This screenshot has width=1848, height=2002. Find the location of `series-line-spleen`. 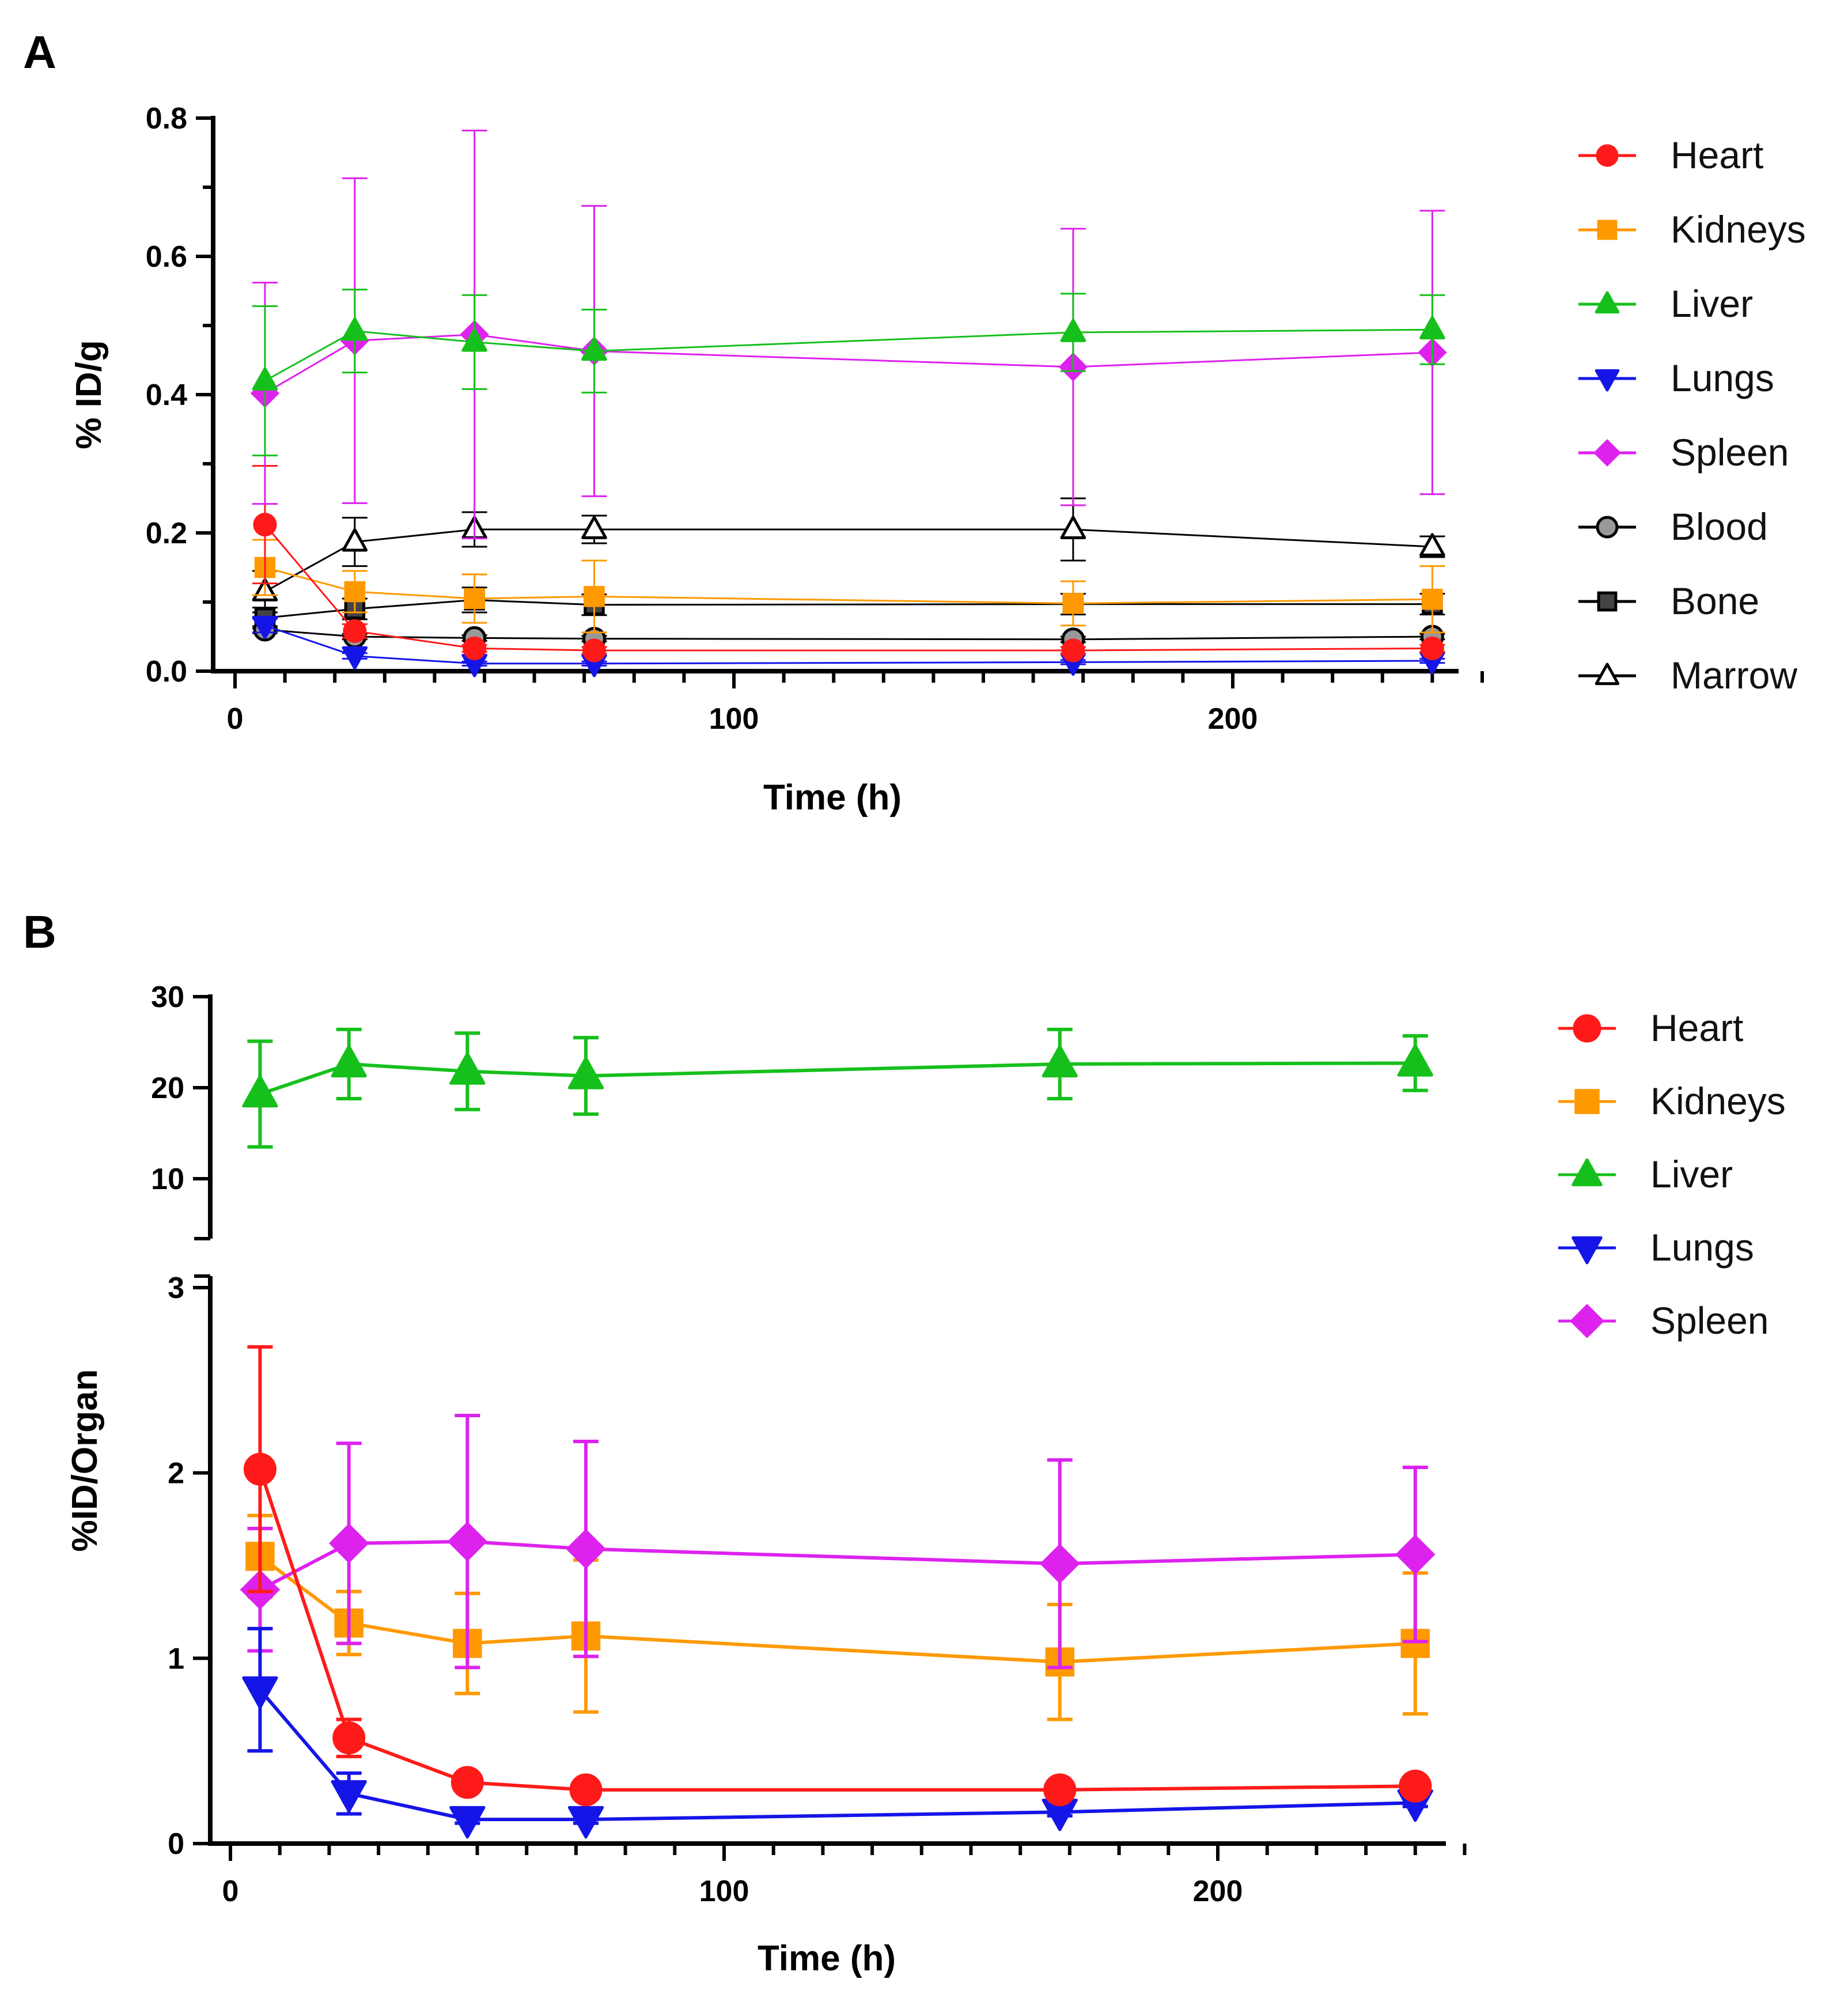

series-line-spleen is located at coordinates (848, 364).